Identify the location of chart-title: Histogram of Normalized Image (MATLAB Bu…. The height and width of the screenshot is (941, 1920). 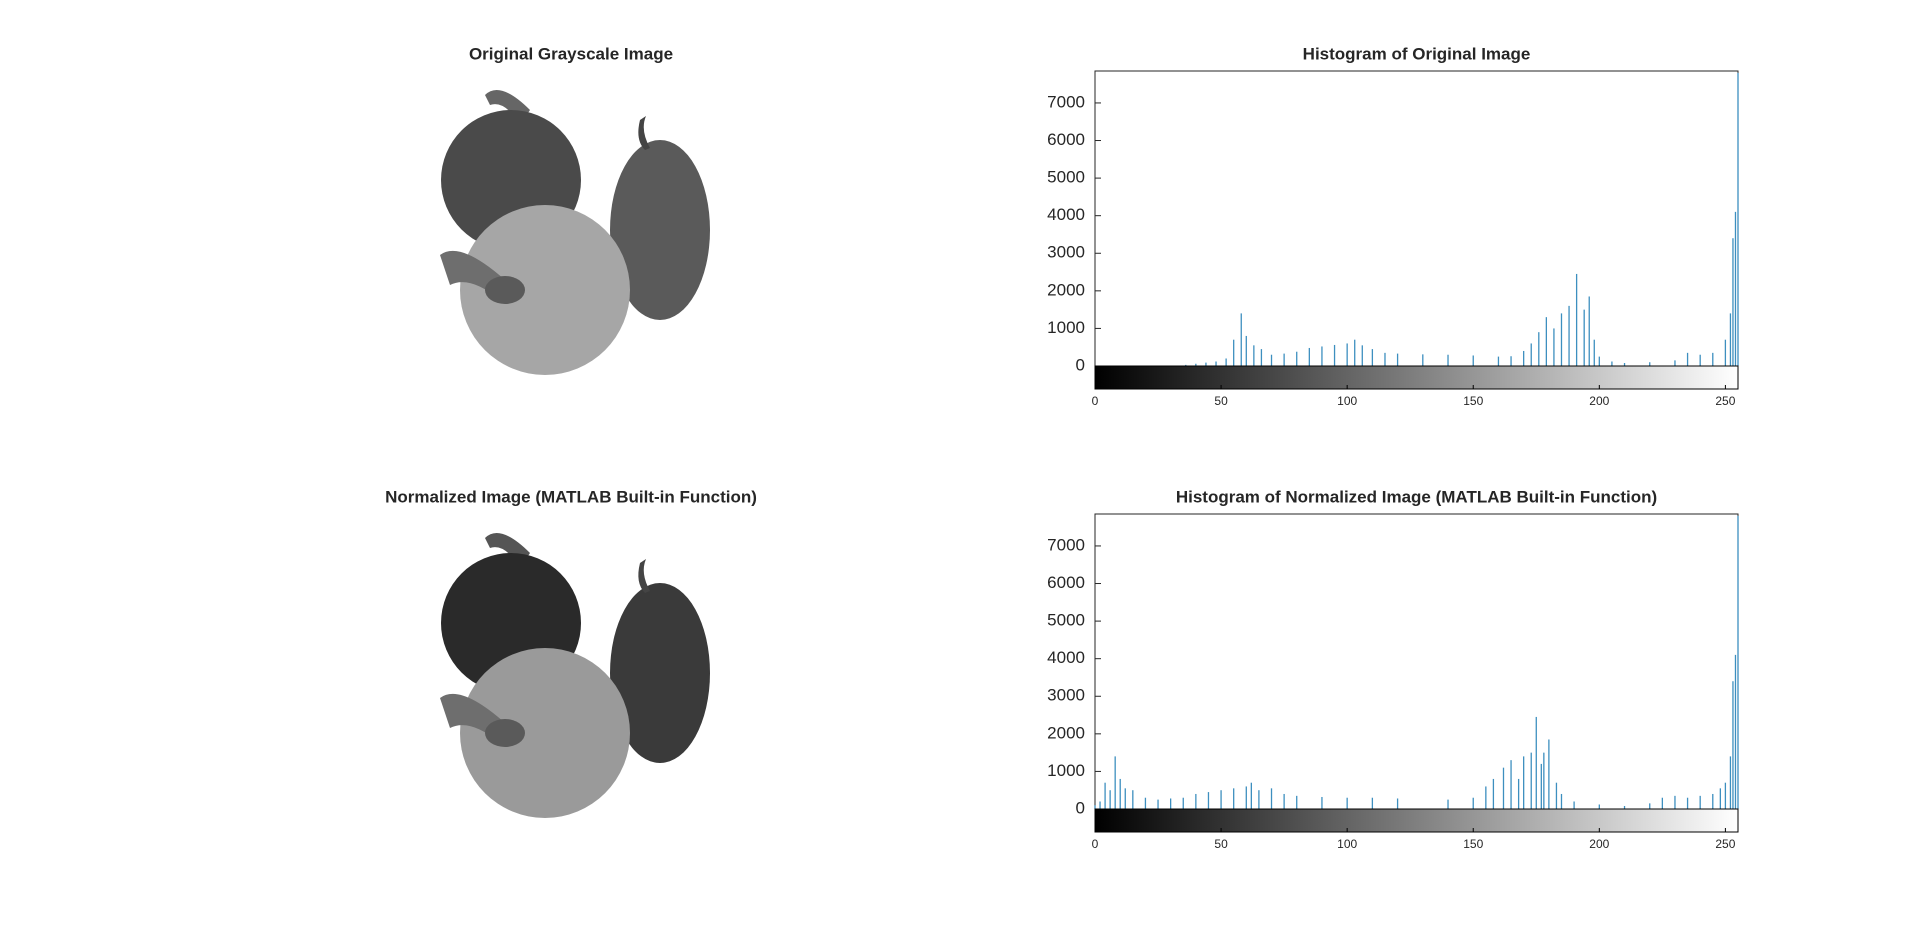
(1416, 496).